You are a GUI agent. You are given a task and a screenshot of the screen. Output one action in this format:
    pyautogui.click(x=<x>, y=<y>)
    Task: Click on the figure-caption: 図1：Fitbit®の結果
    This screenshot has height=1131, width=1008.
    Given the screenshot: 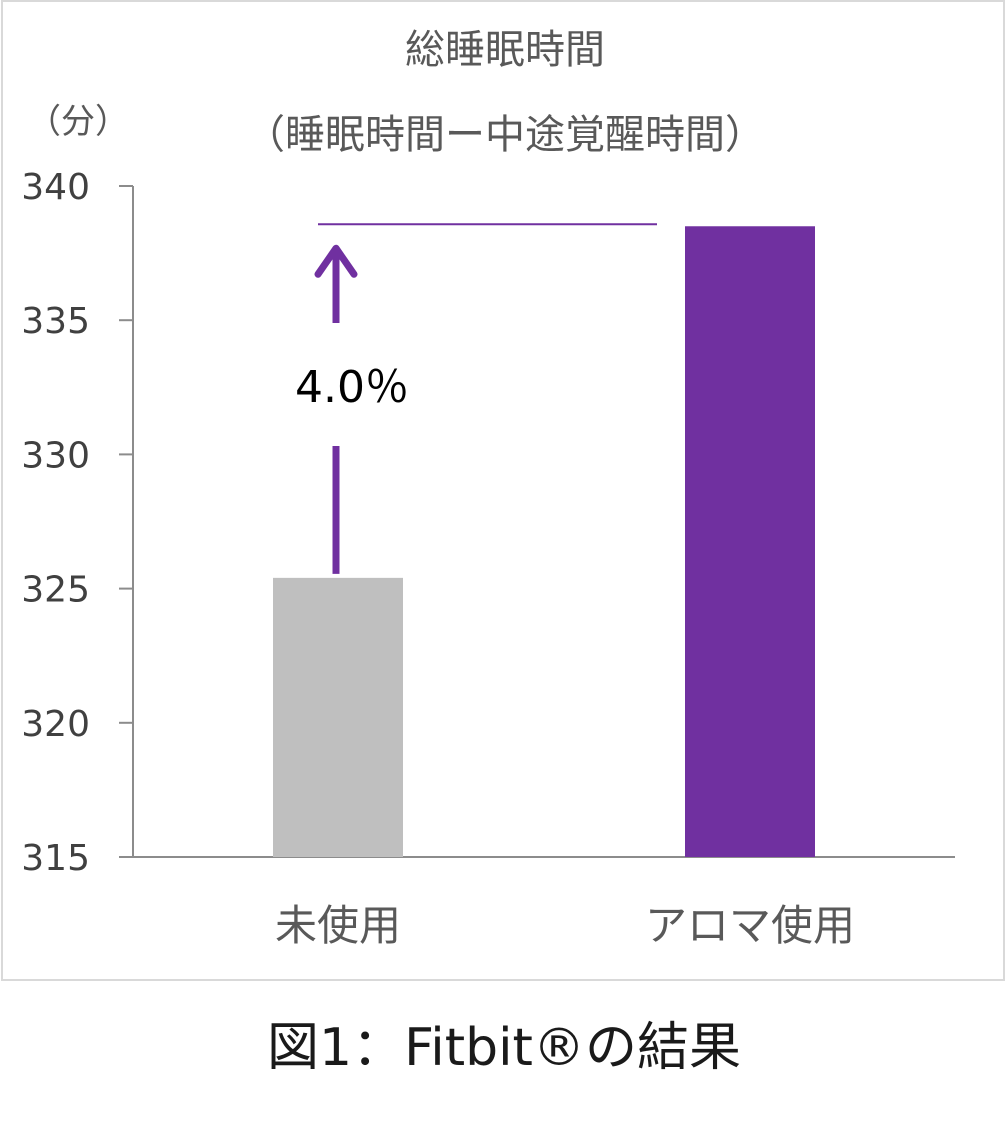 What is the action you would take?
    pyautogui.click(x=504, y=1048)
    